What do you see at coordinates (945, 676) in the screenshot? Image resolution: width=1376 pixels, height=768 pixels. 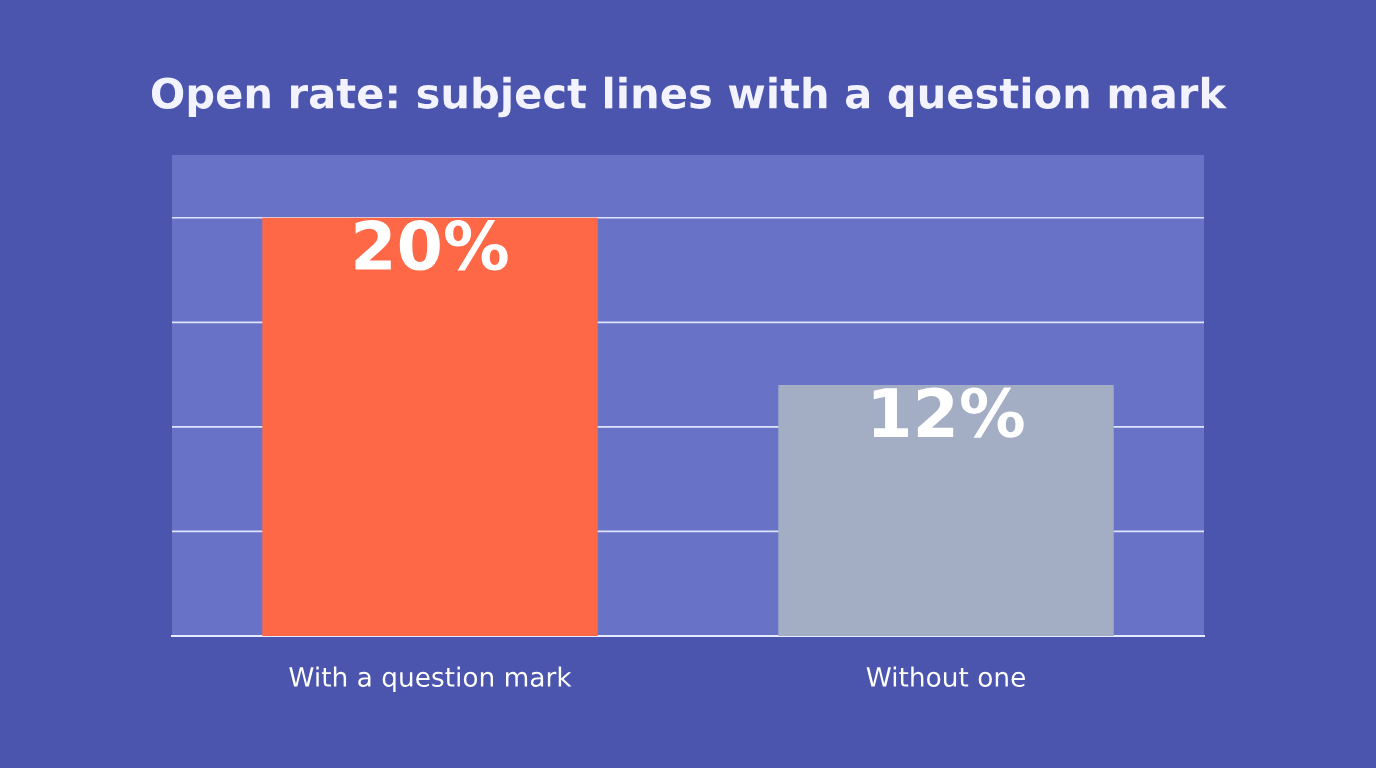 I see `x-tick-label: Without one` at bounding box center [945, 676].